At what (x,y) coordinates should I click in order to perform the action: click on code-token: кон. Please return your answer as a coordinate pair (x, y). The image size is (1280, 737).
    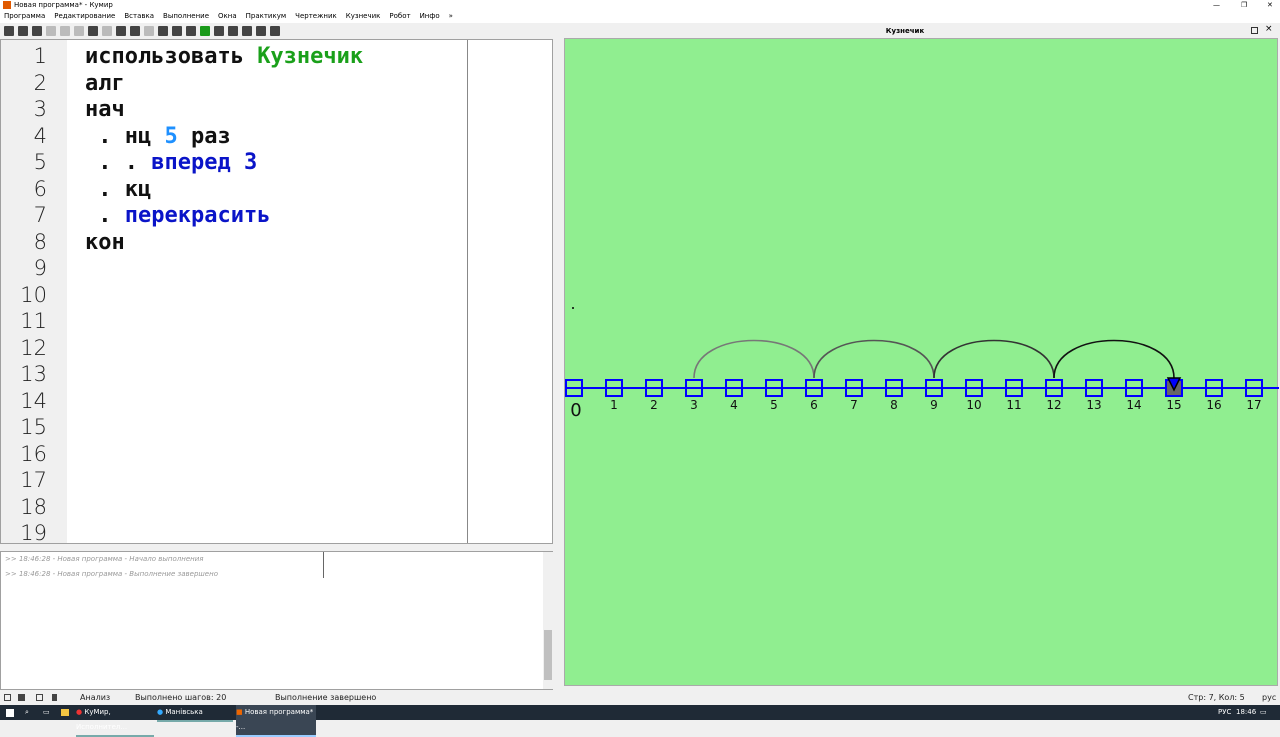
    Looking at the image, I should click on (105, 242).